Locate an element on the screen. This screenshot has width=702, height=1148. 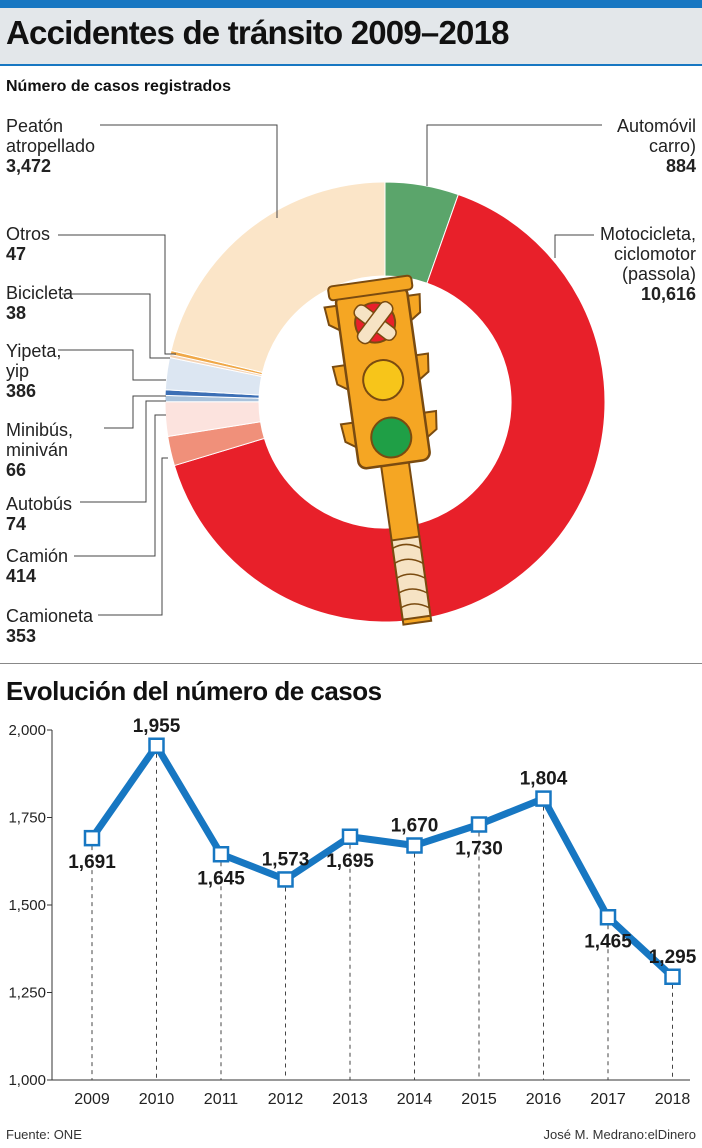
value-yipeta: 386 is located at coordinates (21, 391).